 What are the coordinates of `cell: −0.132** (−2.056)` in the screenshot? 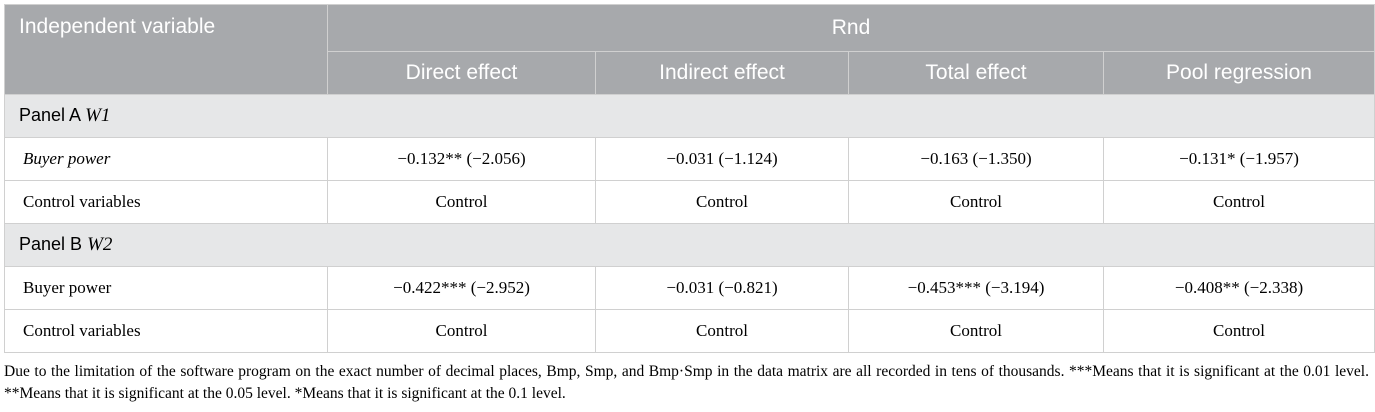 It's located at (461, 159).